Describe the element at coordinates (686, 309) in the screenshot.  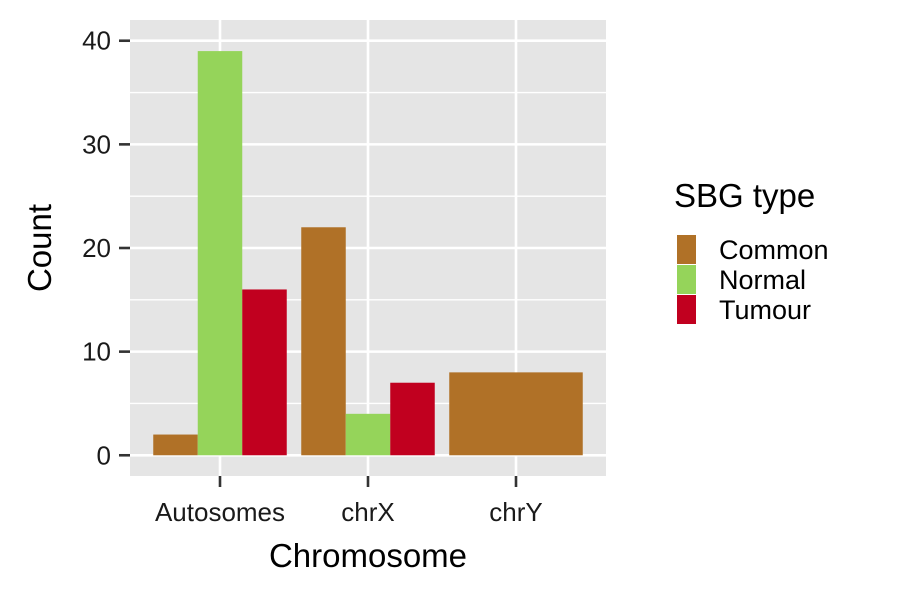
I see `legend-key-tumour` at that location.